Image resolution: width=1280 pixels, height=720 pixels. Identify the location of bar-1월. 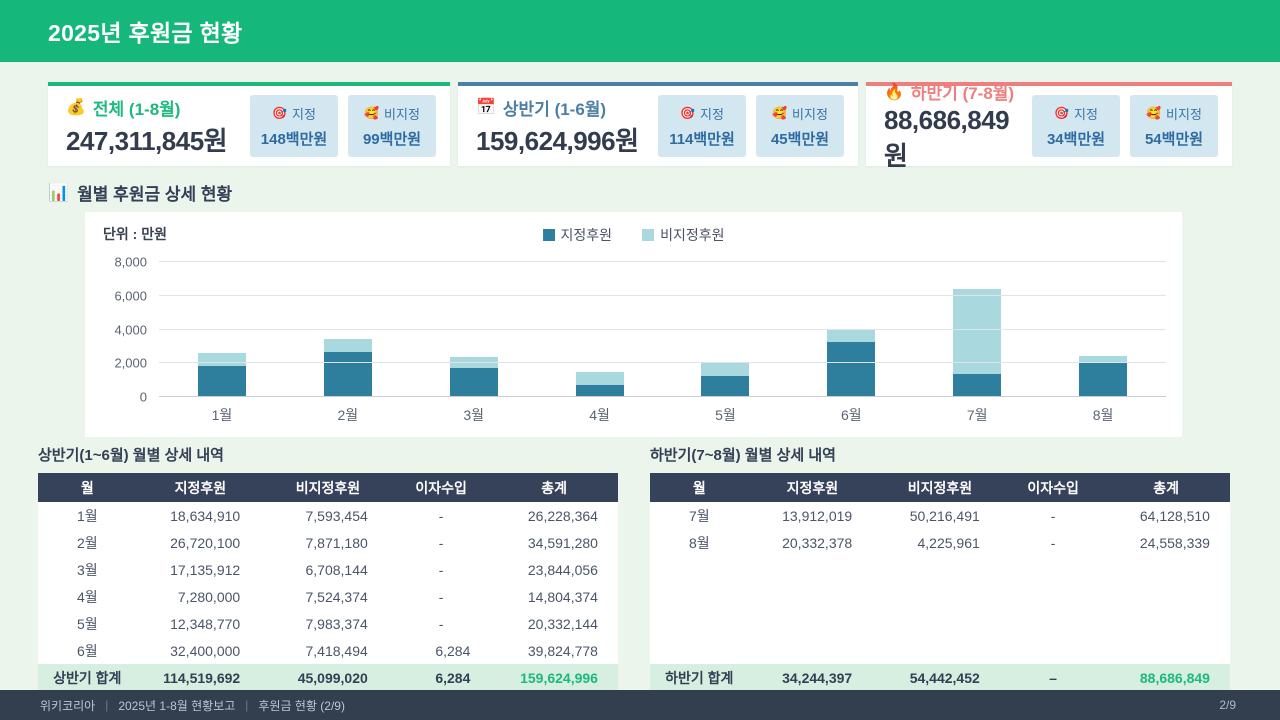
(222, 329).